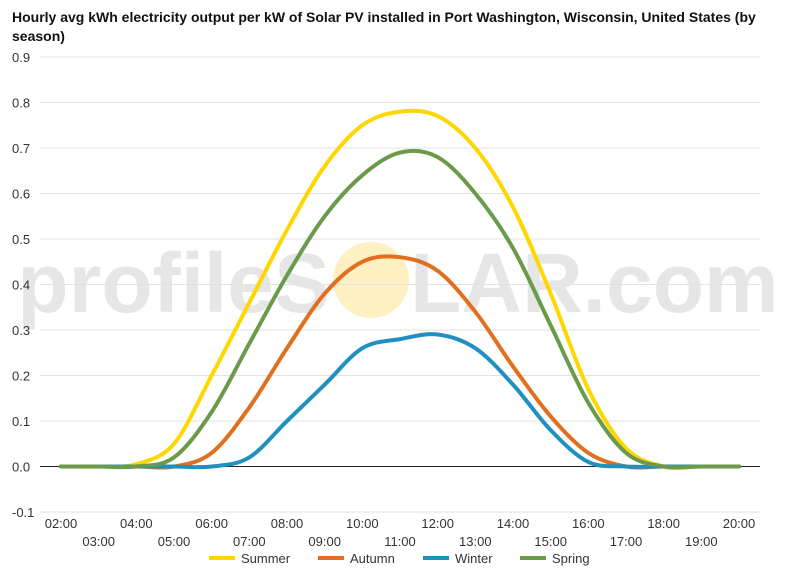 This screenshot has height=570, width=800. What do you see at coordinates (21, 330) in the screenshot?
I see `y-tick-label: 0.3` at bounding box center [21, 330].